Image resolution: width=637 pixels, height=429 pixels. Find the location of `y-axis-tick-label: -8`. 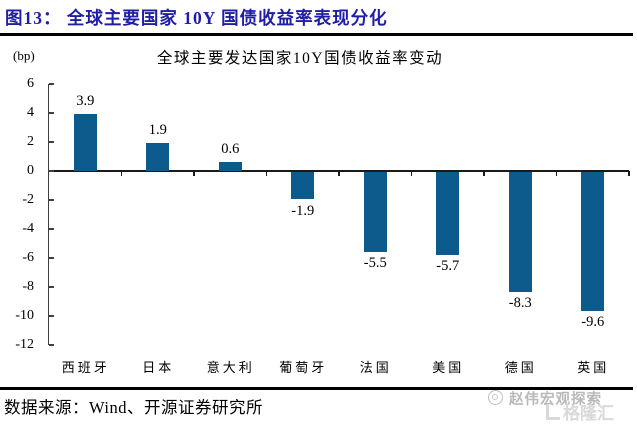

y-axis-tick-label: -8 is located at coordinates (28, 286).